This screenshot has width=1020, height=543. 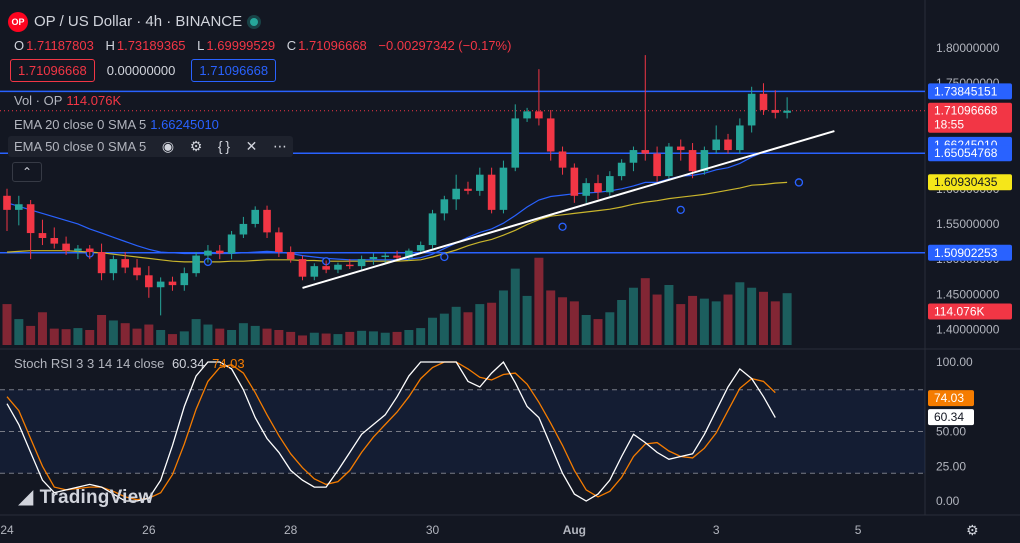 What do you see at coordinates (151, 146) in the screenshot?
I see `ema50-legend: EMA 50 close 0 SMA 5 ◉ ⚙ { } ✕ ⋯` at bounding box center [151, 146].